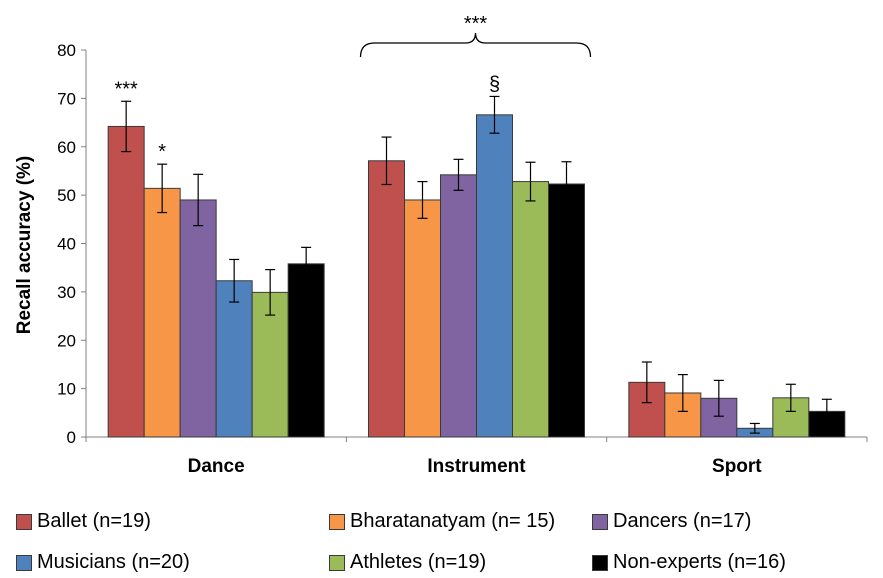  Describe the element at coordinates (66, 340) in the screenshot. I see `y-tick-label: 20` at that location.